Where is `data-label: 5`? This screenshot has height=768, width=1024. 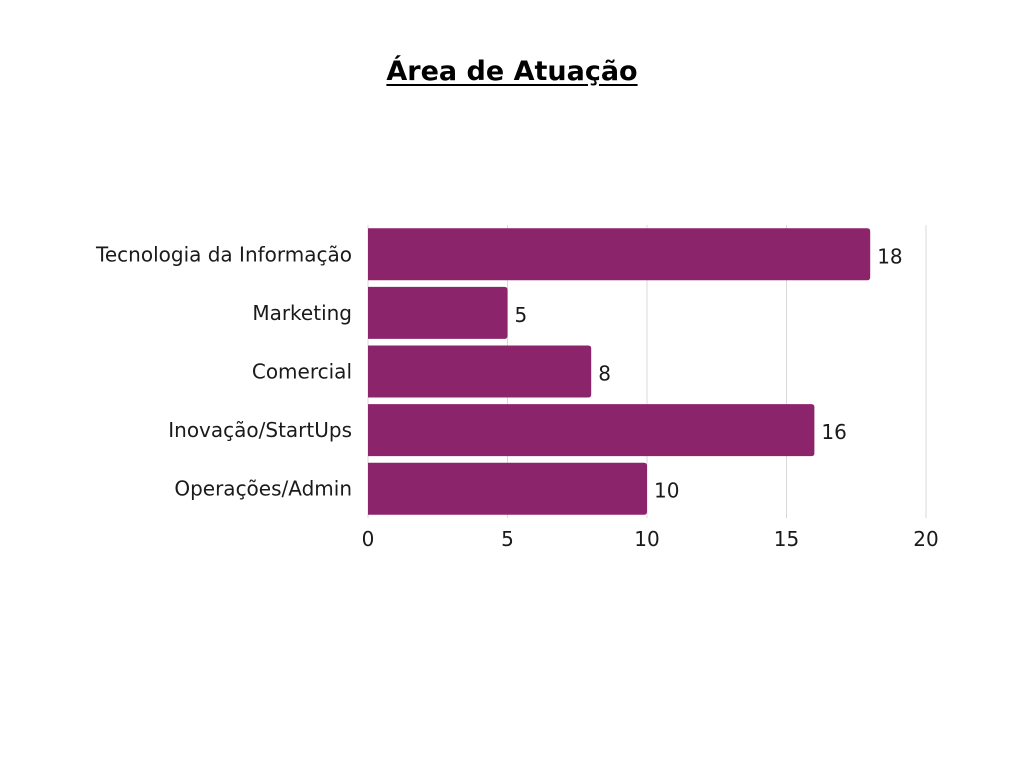
data-label: 5 is located at coordinates (521, 315).